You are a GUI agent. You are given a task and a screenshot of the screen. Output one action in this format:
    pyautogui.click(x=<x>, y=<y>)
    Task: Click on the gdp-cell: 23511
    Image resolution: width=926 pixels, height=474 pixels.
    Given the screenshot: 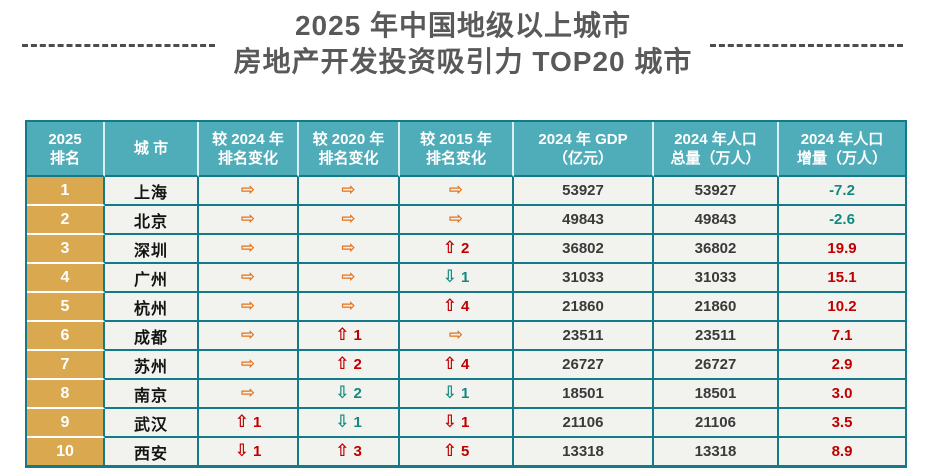 What is the action you would take?
    pyautogui.click(x=584, y=336)
    